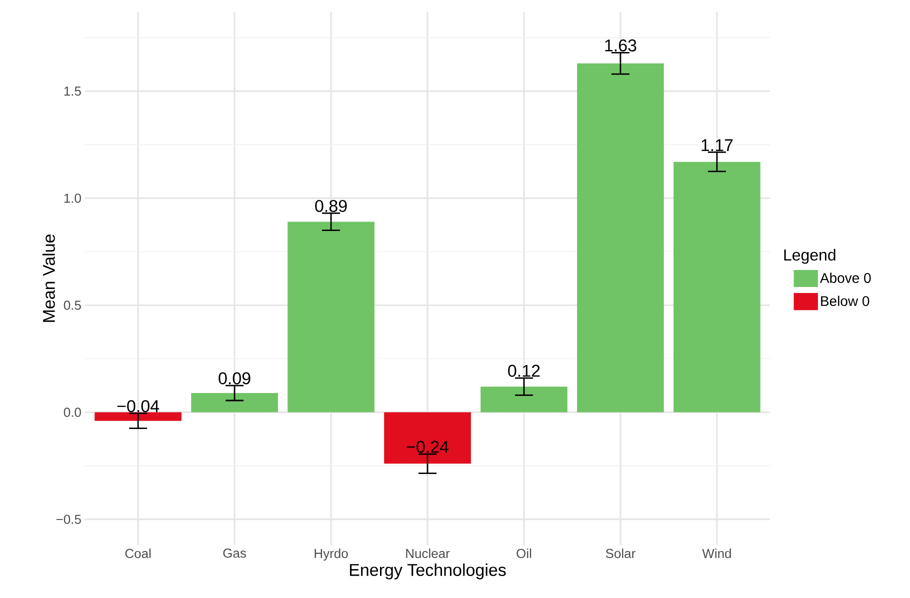  What do you see at coordinates (138, 406) in the screenshot?
I see `data-label: −0.04` at bounding box center [138, 406].